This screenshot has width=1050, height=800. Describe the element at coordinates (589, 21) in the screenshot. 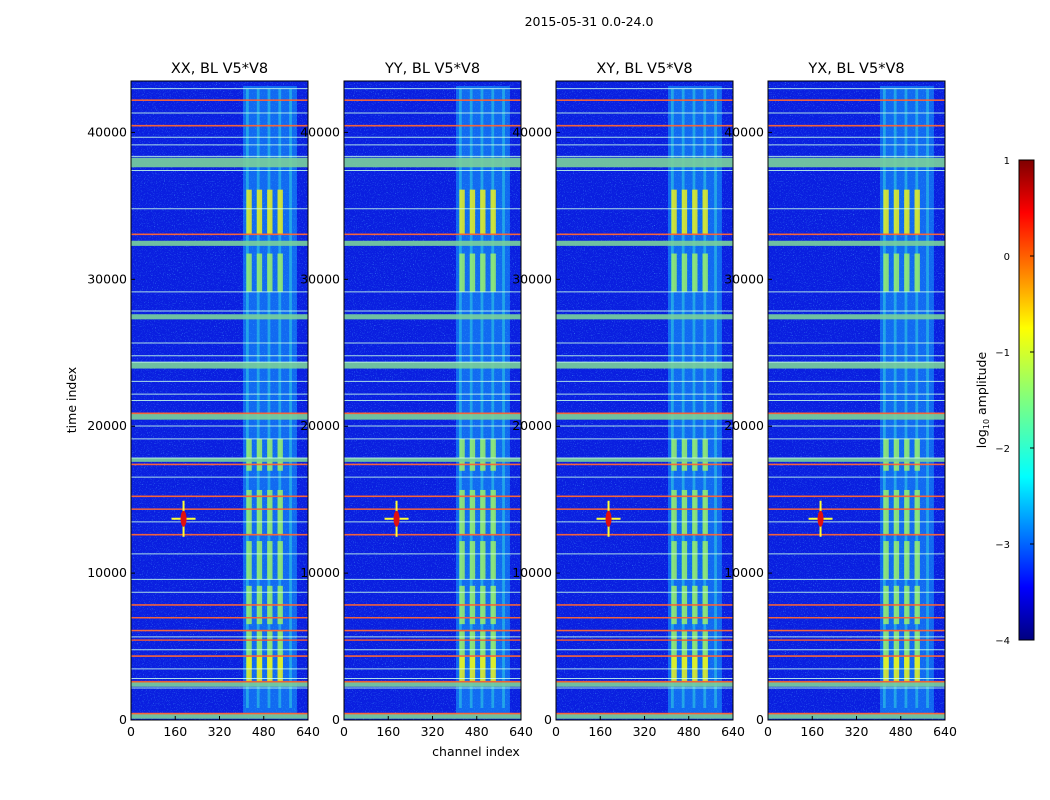

I see `figure-suptitle: 2015-05-31 0.0-24.0` at that location.